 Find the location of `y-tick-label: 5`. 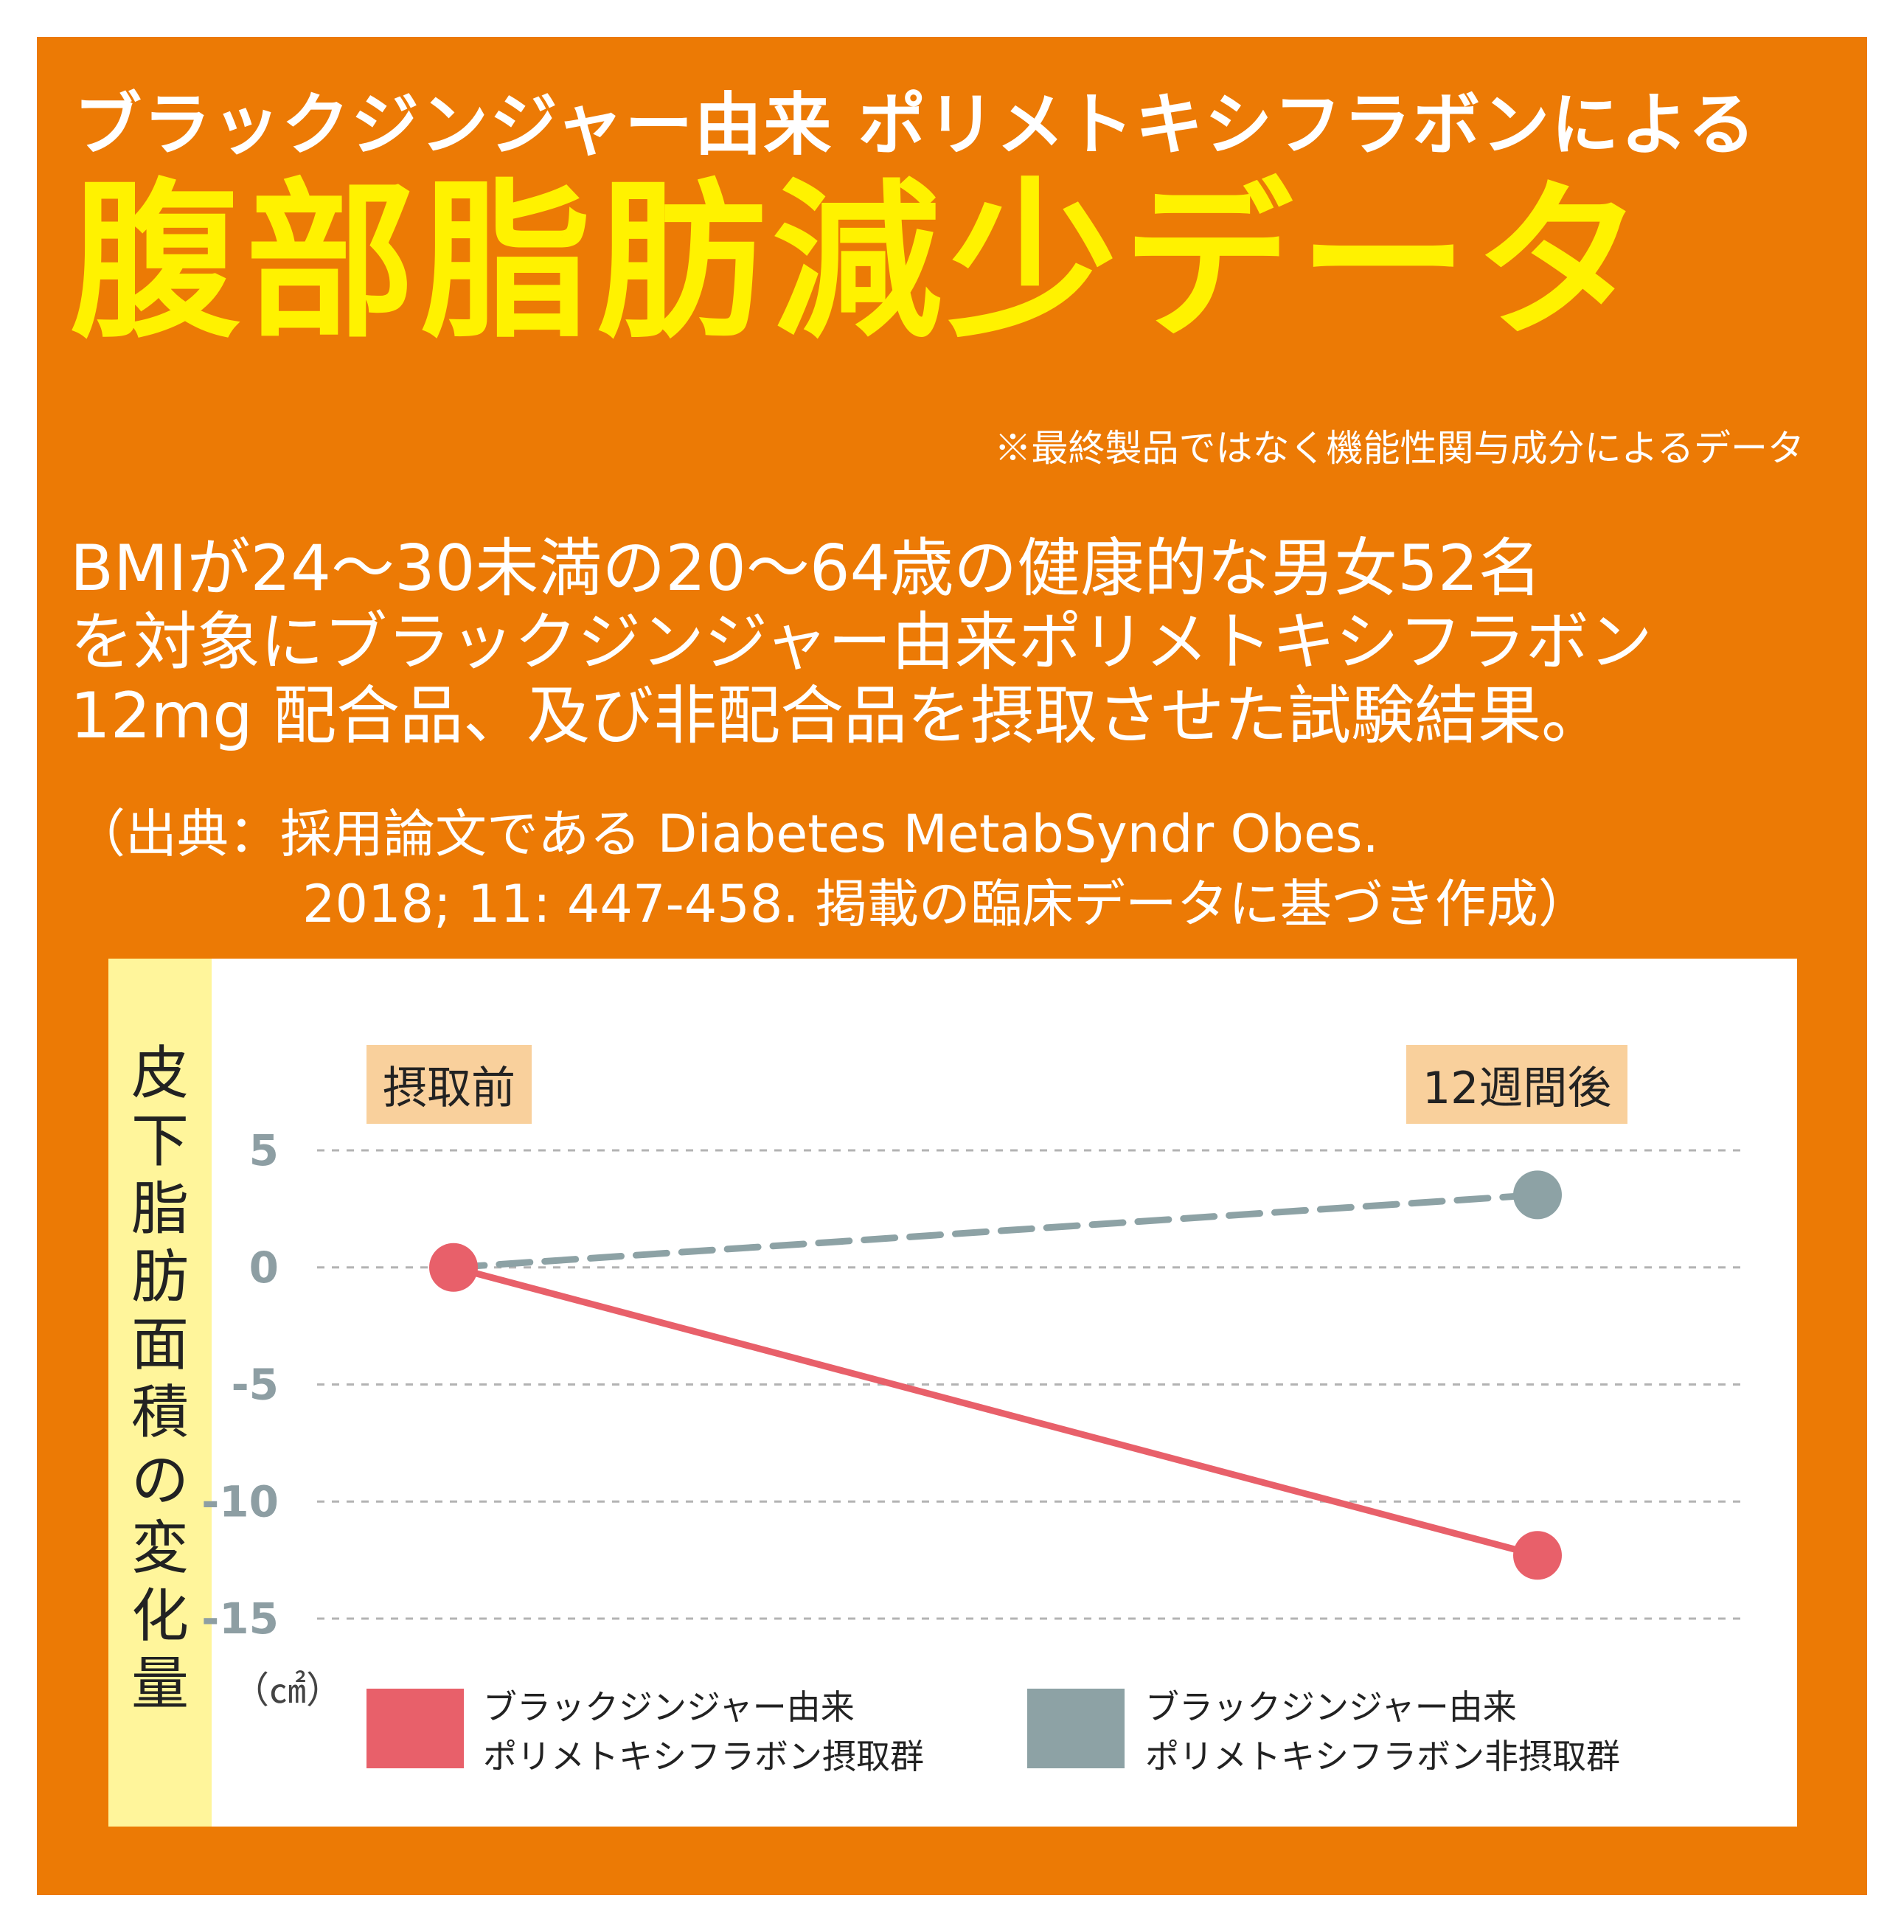

y-tick-label: 5 is located at coordinates (264, 1150).